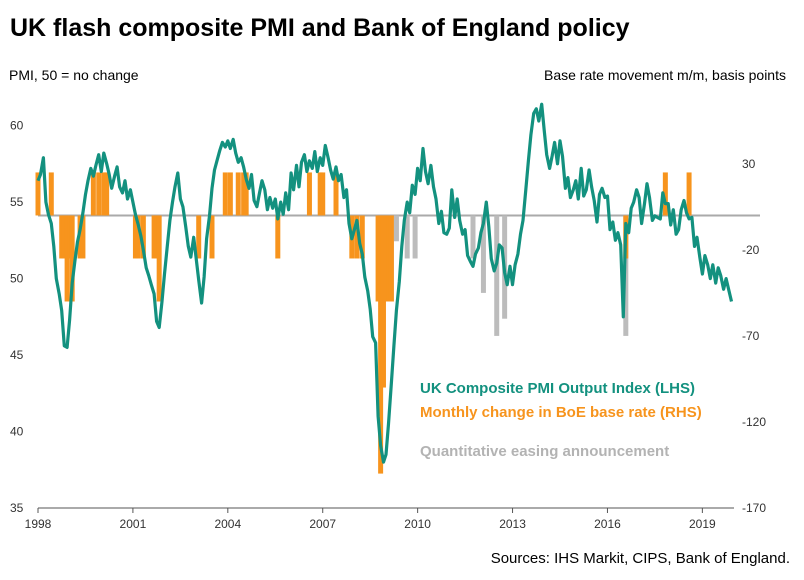 This screenshot has height=580, width=804. Describe the element at coordinates (544, 451) in the screenshot. I see `legend-qe: Quantitative easing announcement` at that location.